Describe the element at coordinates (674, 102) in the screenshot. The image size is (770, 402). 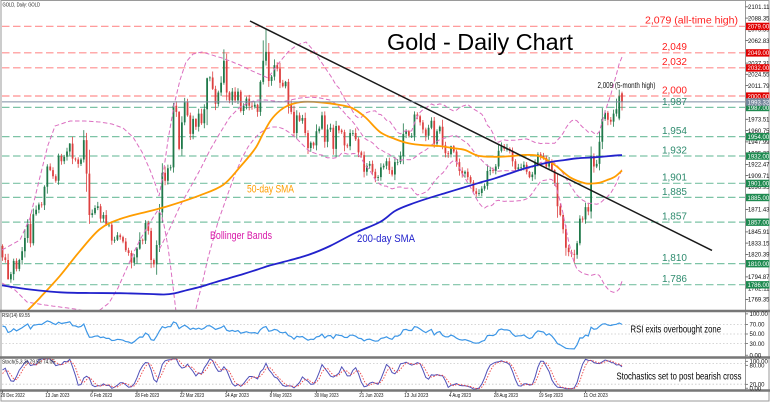
I see `svg-text: 1,987` at that location.